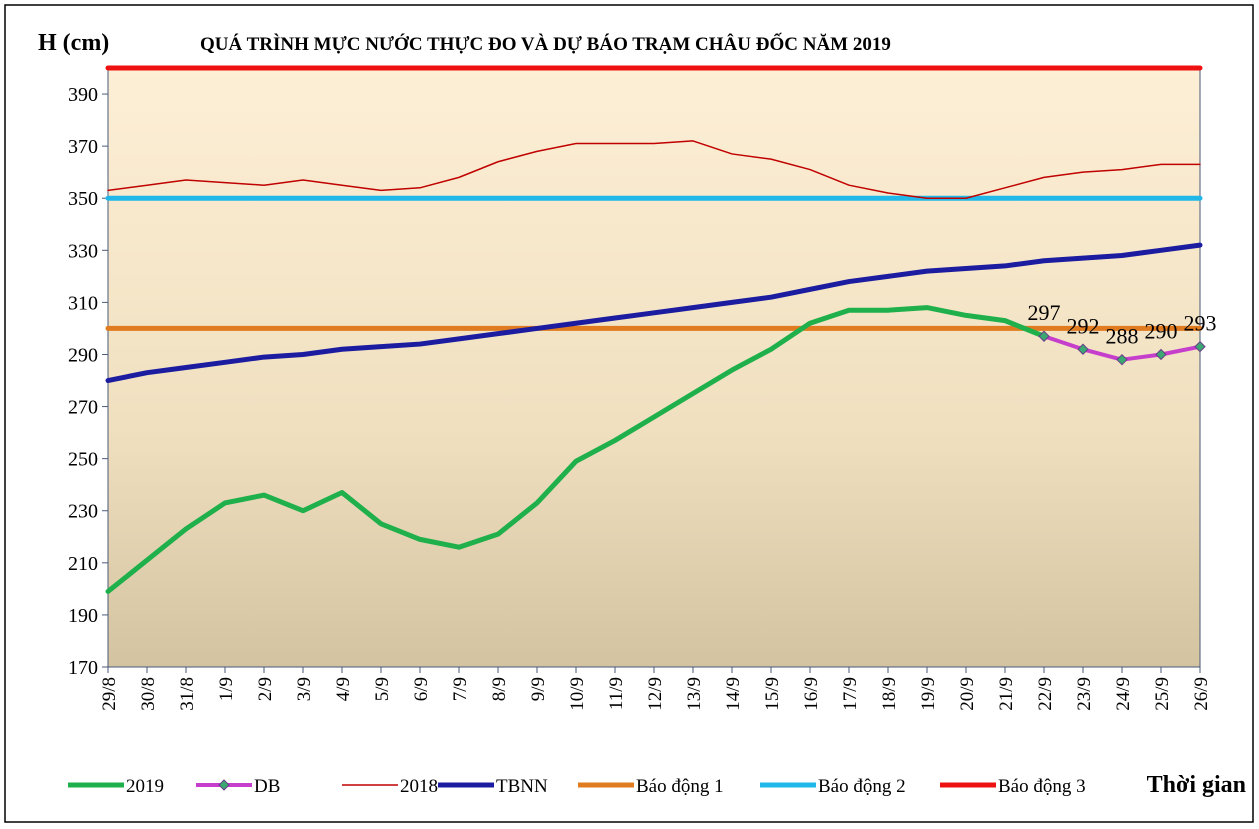 The height and width of the screenshot is (829, 1259). I want to click on y-tick-label: 210, so click(83, 564).